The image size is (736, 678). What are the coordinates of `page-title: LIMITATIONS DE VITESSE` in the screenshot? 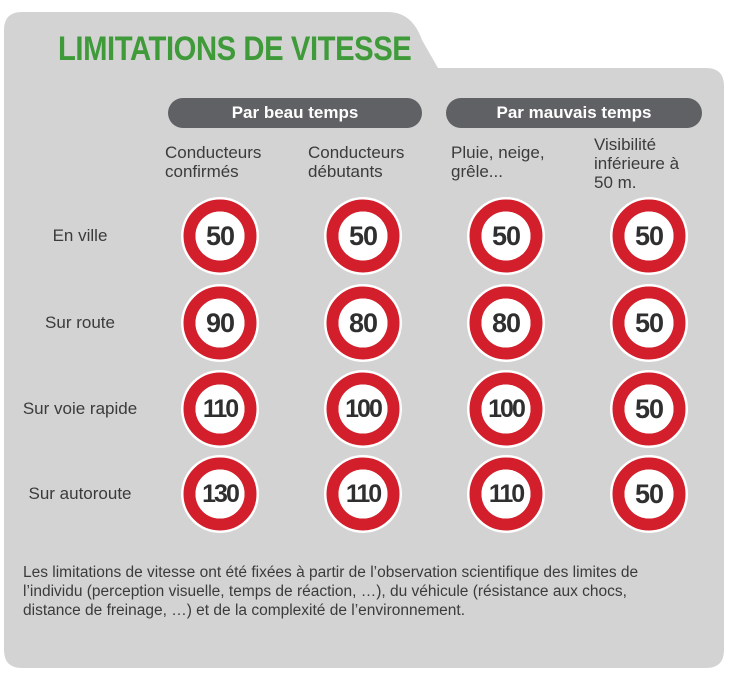 It's located at (235, 49).